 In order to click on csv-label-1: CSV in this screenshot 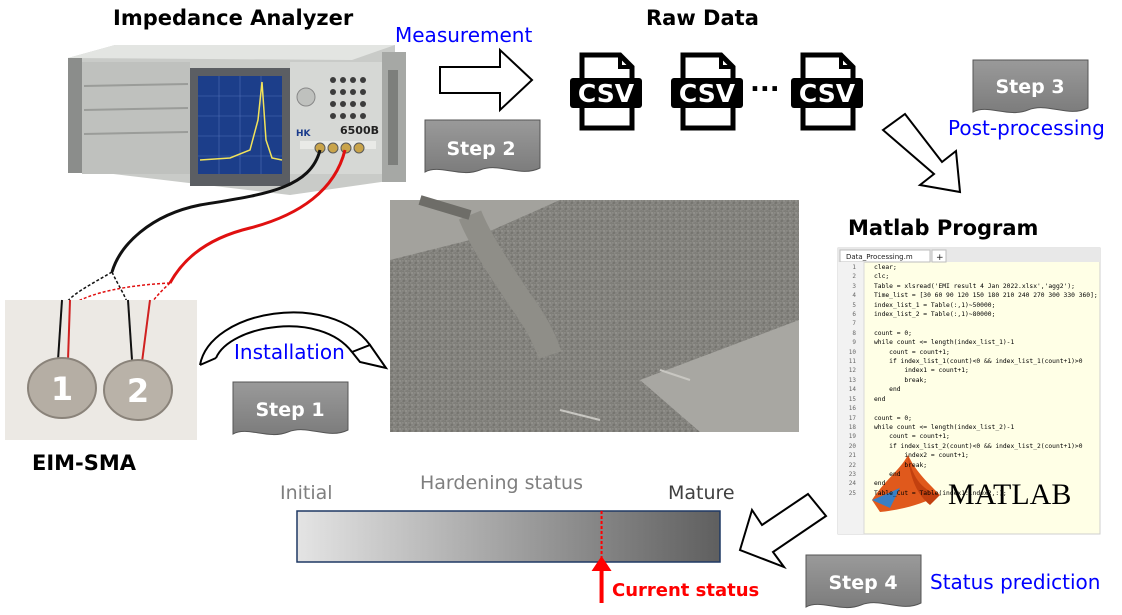, I will do `click(606, 93)`.